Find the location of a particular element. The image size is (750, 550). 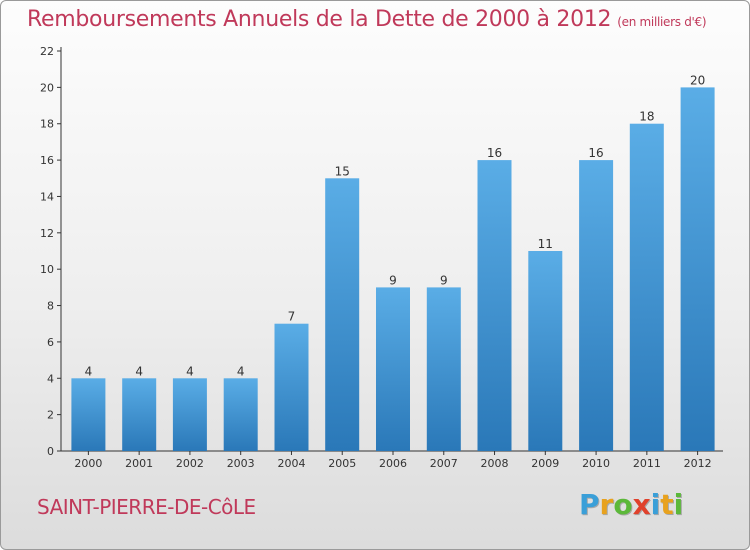

proxiti-logo: Proxiti is located at coordinates (631, 504).